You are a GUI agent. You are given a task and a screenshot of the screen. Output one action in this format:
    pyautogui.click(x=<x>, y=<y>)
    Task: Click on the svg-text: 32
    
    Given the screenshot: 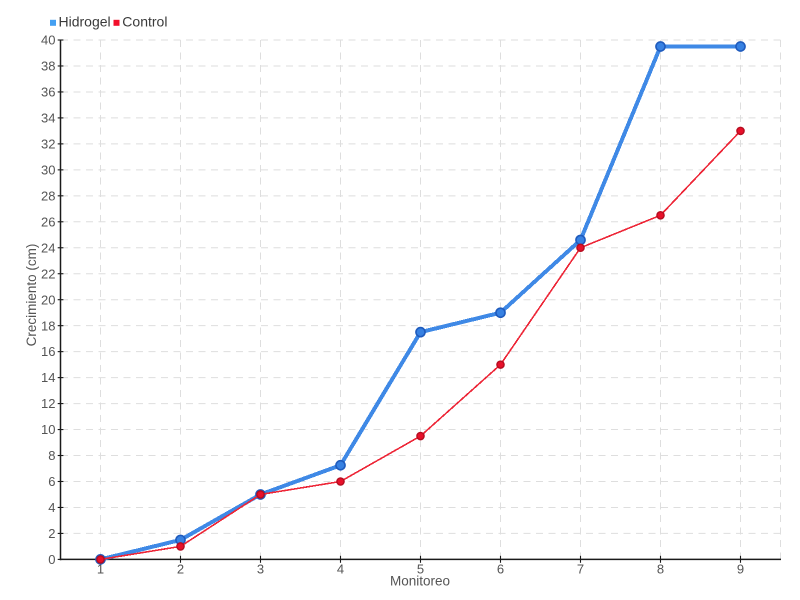 What is the action you would take?
    pyautogui.click(x=48, y=143)
    